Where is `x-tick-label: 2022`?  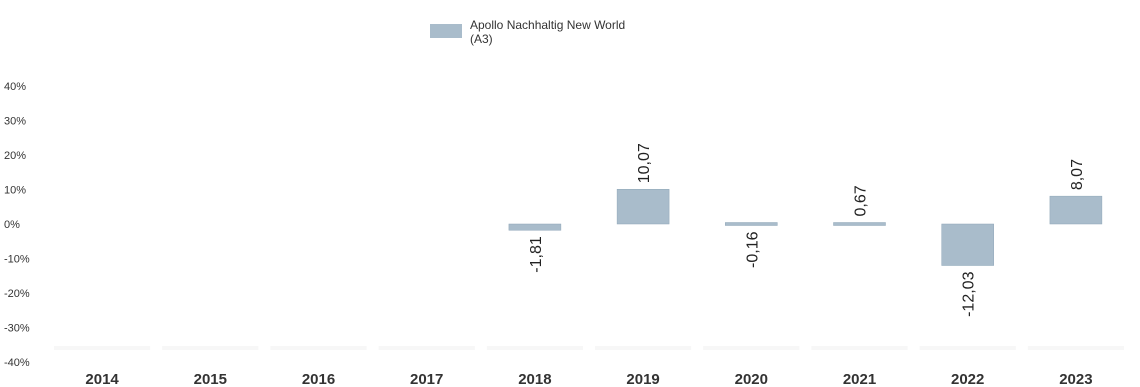 x-tick-label: 2022 is located at coordinates (967, 379).